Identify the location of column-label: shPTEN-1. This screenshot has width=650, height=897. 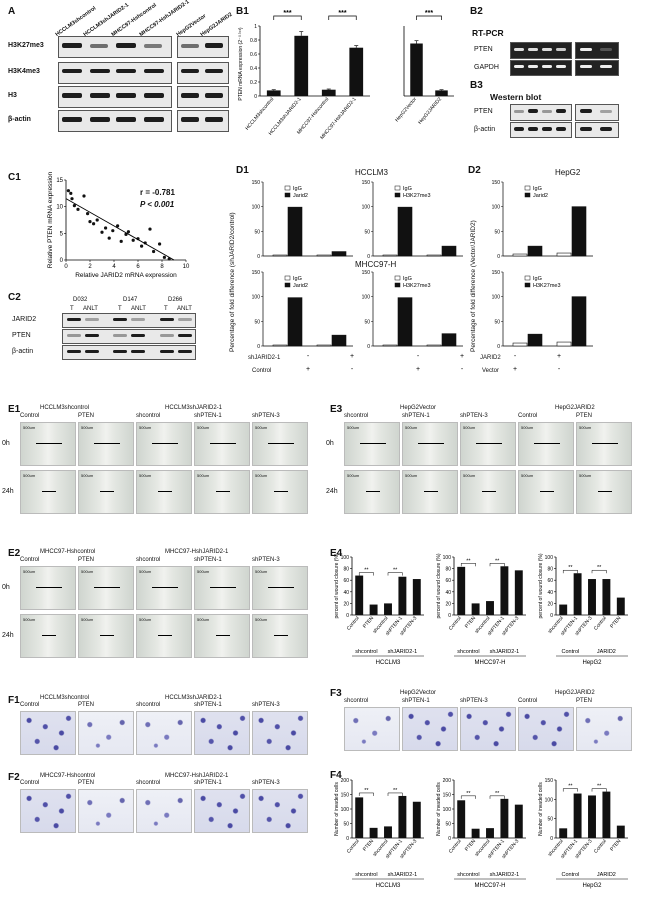
(208, 560).